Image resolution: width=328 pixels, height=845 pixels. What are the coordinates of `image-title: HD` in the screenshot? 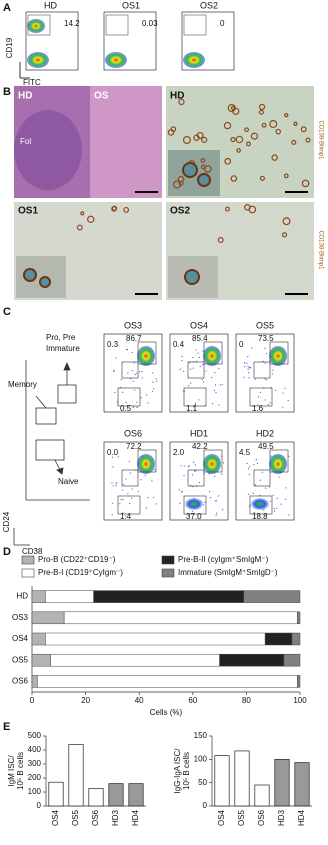 It's located at (177, 96).